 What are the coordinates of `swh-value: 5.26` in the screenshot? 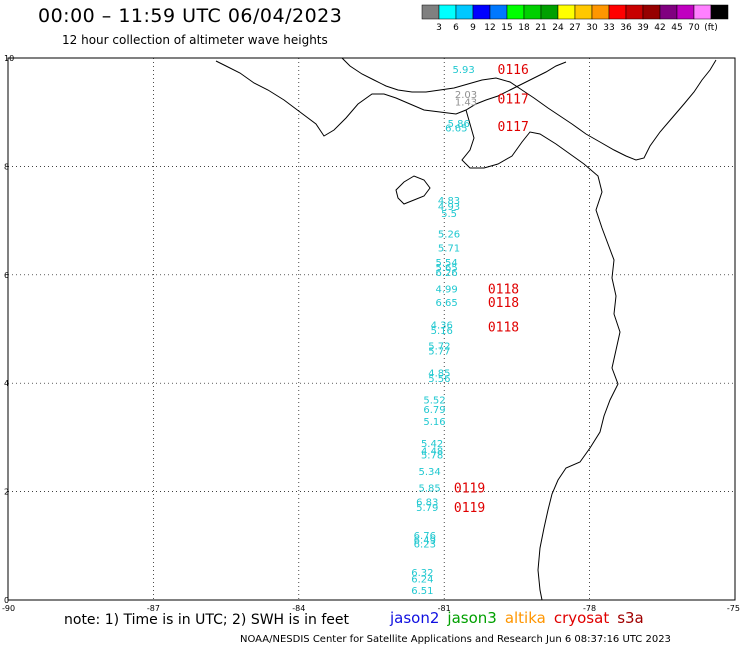 It's located at (449, 235).